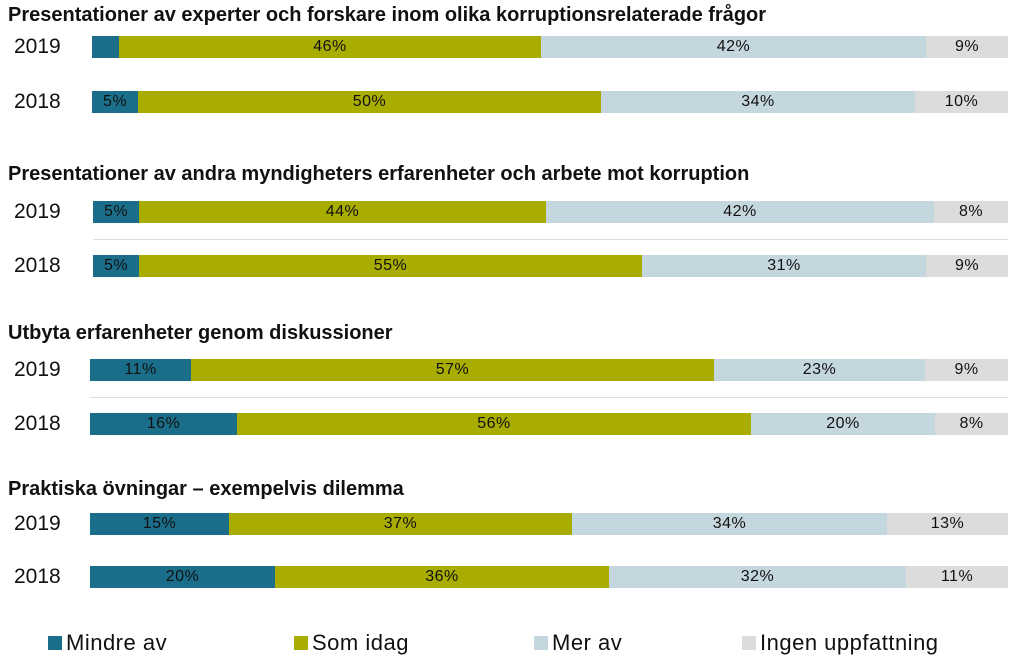 The image size is (1024, 665). Describe the element at coordinates (200, 333) in the screenshot. I see `panel-title: Utbyta erfarenheter genom diskussioner` at that location.